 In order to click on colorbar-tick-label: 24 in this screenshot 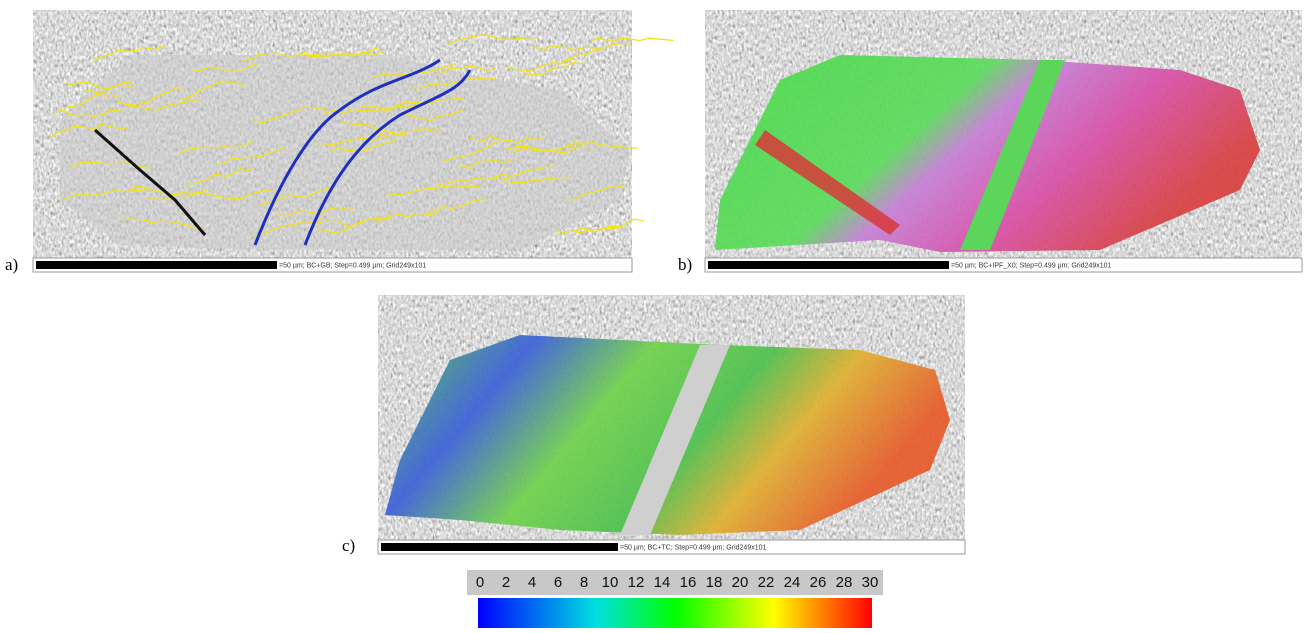, I will do `click(792, 582)`.